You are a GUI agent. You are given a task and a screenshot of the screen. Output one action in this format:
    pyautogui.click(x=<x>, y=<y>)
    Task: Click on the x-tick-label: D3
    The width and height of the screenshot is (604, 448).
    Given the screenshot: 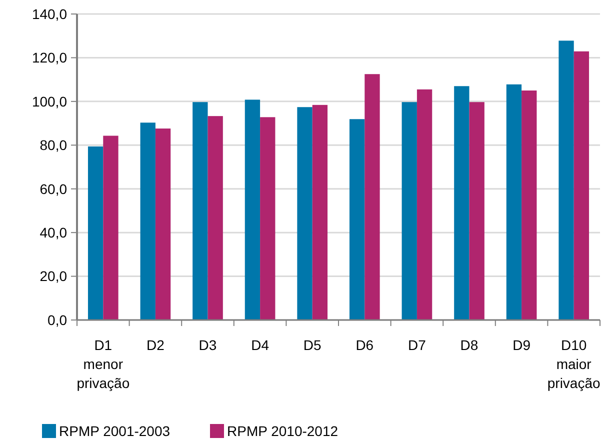 What is the action you would take?
    pyautogui.click(x=207, y=345)
    